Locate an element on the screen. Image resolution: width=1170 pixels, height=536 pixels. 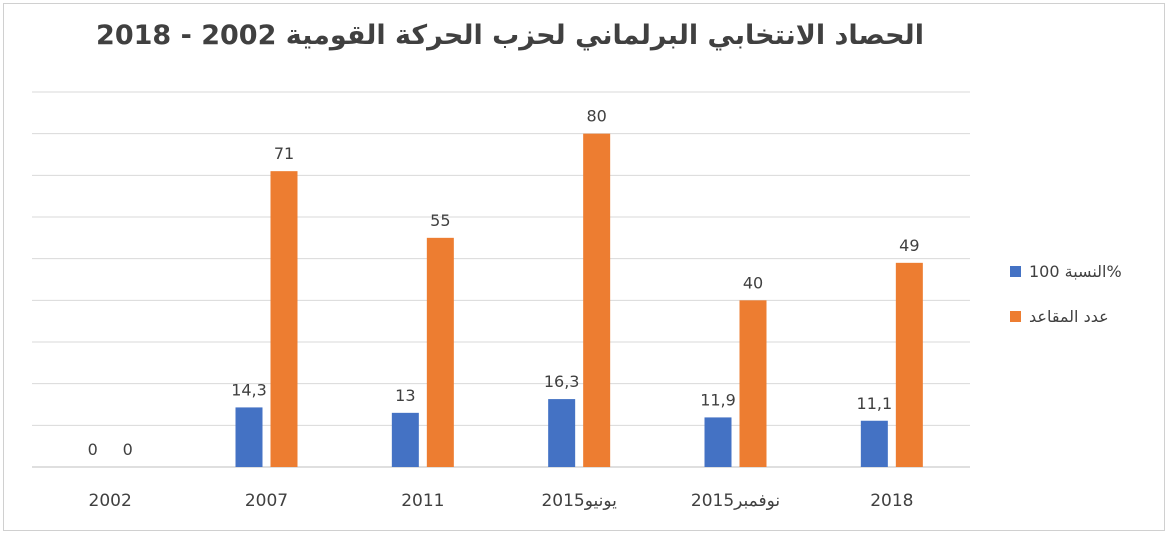
legend-item-percentage: النسبة 100% is located at coordinates (1066, 271).